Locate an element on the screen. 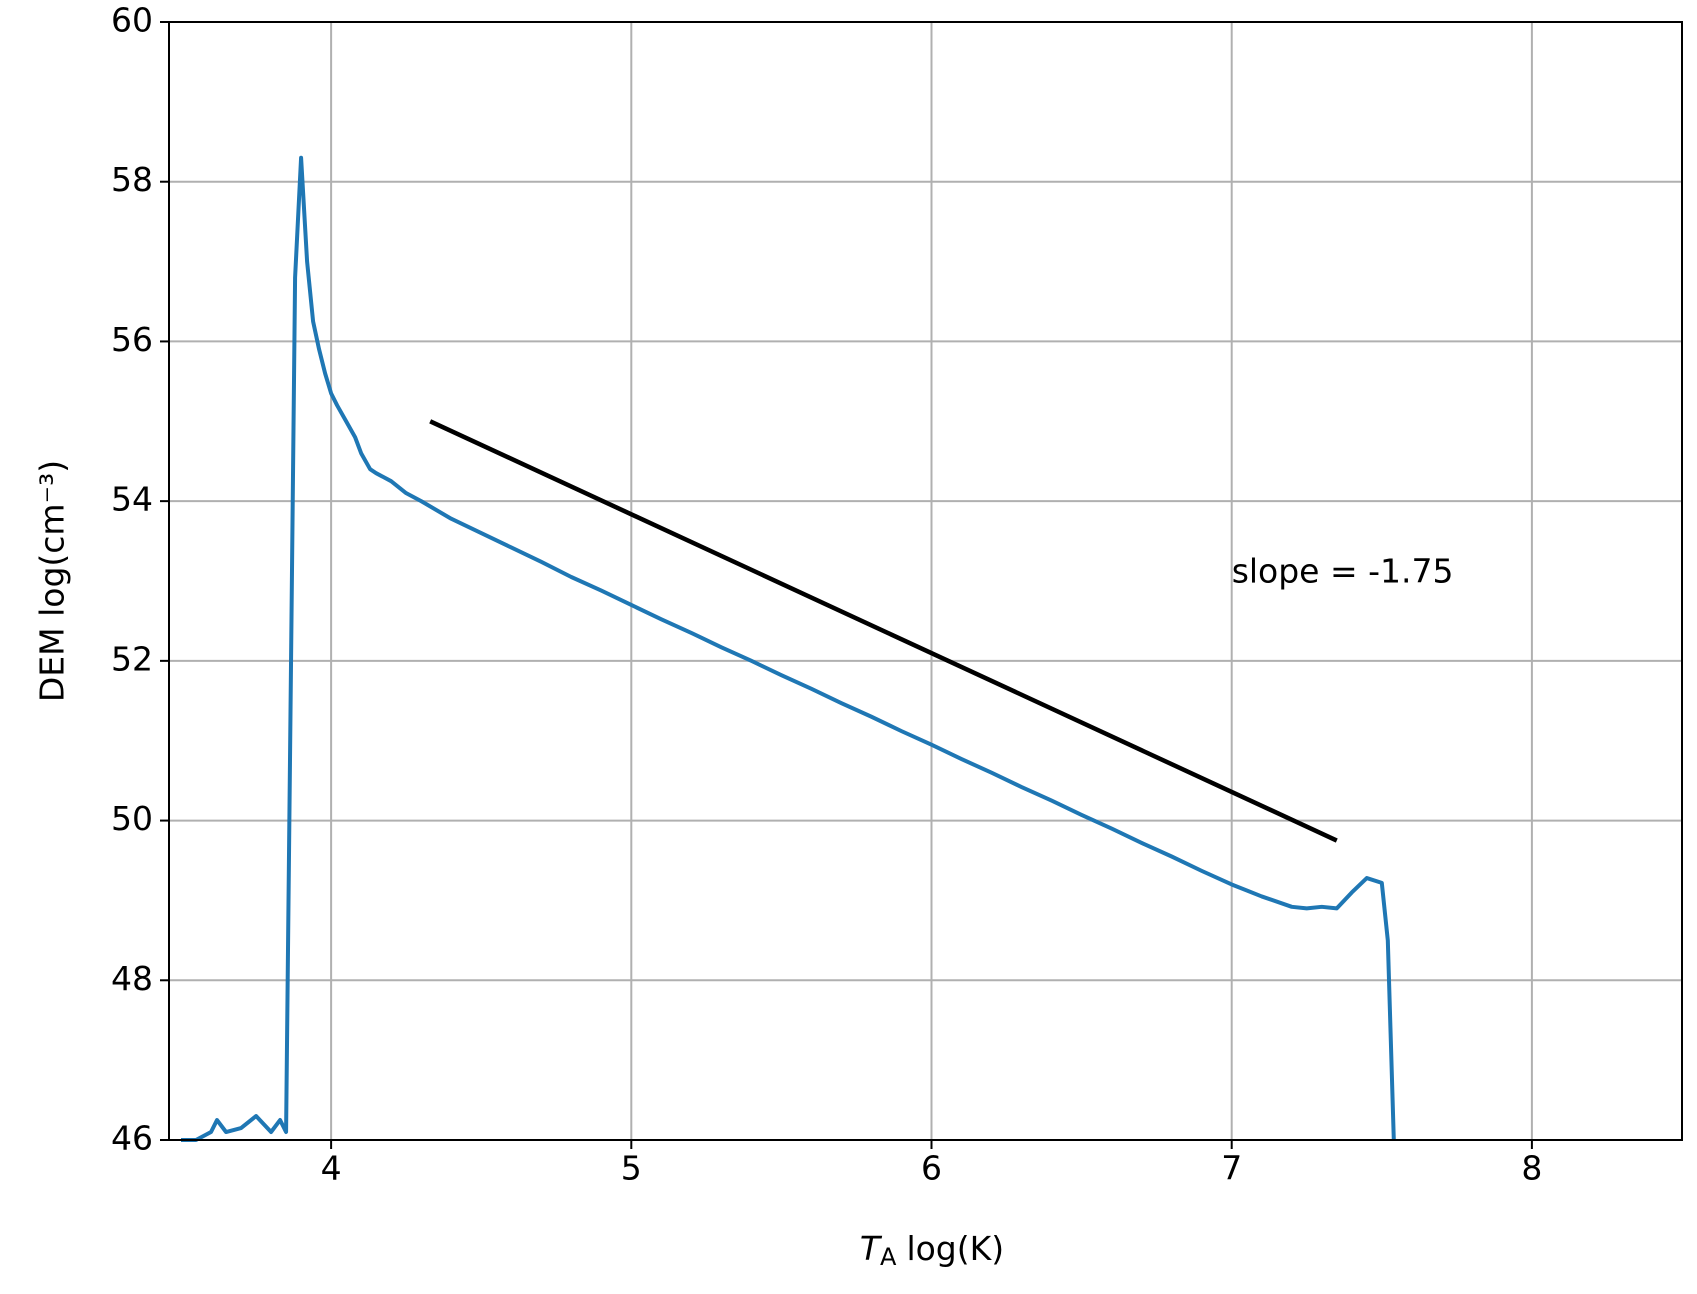 The image size is (1697, 1294). x-axis-label: TA log(K) is located at coordinates (932, 1250).